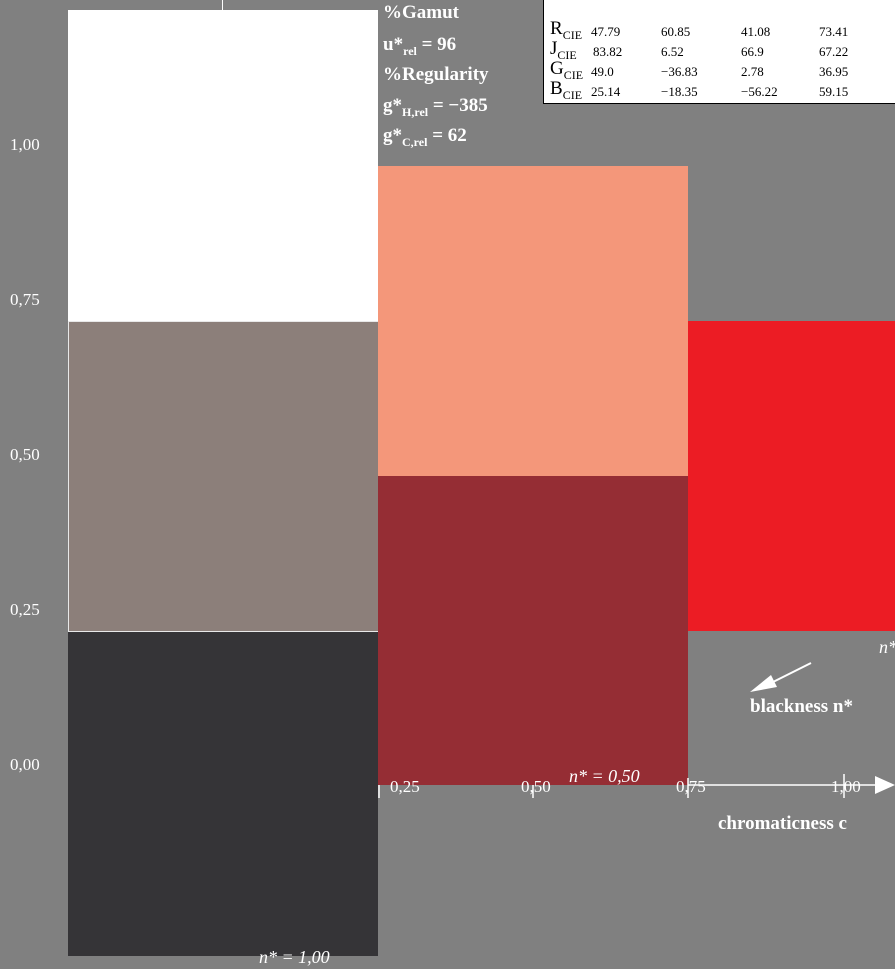  Describe the element at coordinates (887, 647) in the screenshot. I see `n-star-cut-label: n*` at that location.